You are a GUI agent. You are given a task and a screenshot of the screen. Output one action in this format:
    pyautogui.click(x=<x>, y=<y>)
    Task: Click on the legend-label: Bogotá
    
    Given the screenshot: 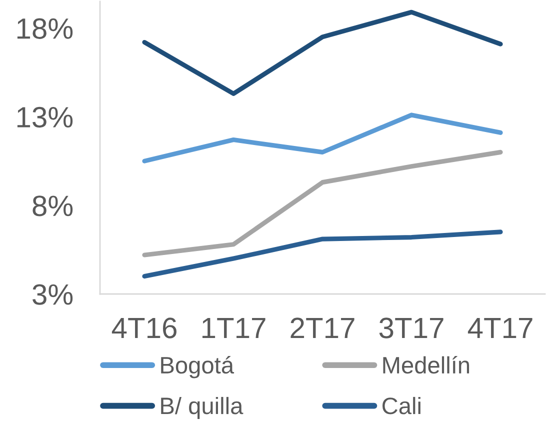 What is the action you would take?
    pyautogui.click(x=197, y=367)
    